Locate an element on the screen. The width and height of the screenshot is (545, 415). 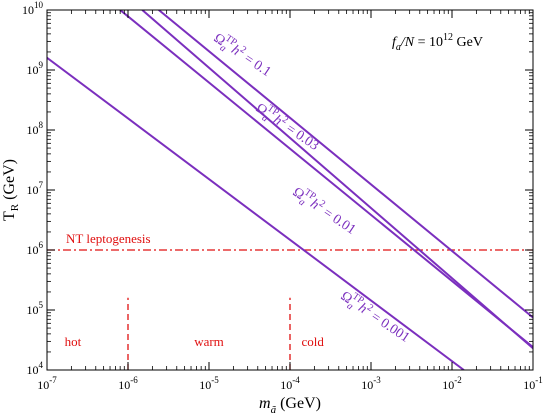
x-tick-exponent: -1 is located at coordinates (539, 380).